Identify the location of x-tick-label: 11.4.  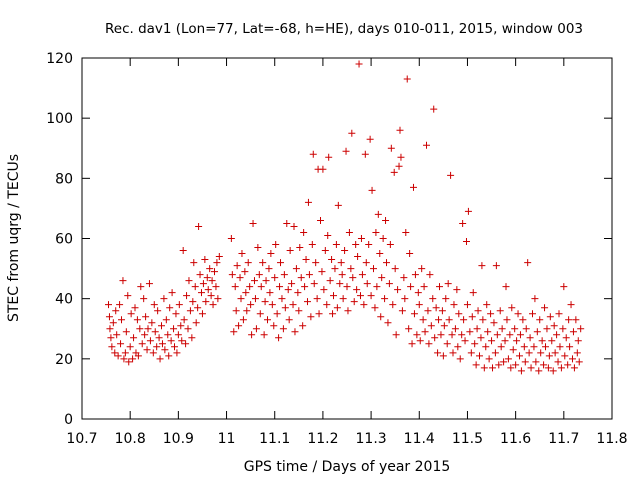
(419, 439).